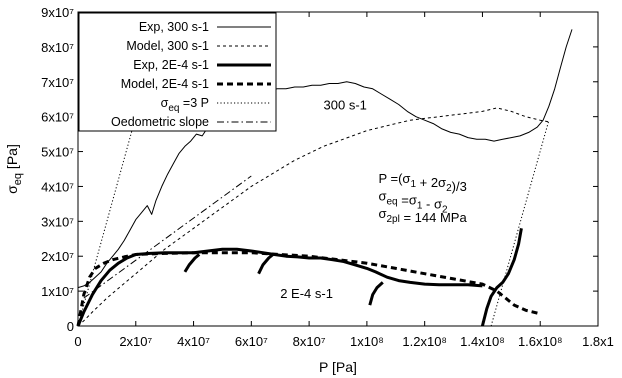  What do you see at coordinates (422, 215) in the screenshot?
I see `annotation-text: σ2pl = 144 MPa` at bounding box center [422, 215].